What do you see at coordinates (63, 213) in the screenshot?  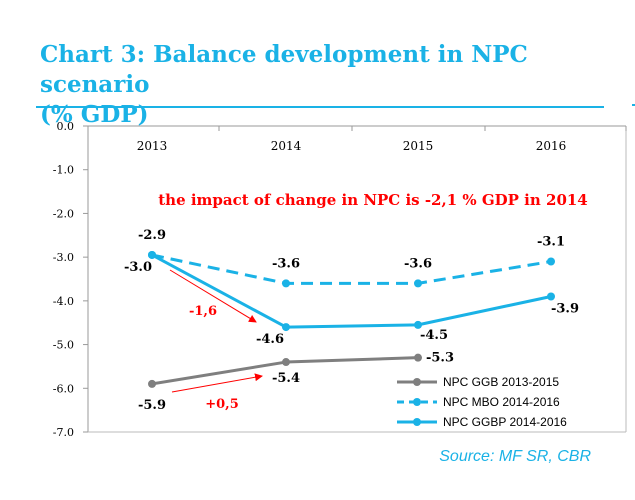 I see `y-tick-label: -2.0` at bounding box center [63, 213].